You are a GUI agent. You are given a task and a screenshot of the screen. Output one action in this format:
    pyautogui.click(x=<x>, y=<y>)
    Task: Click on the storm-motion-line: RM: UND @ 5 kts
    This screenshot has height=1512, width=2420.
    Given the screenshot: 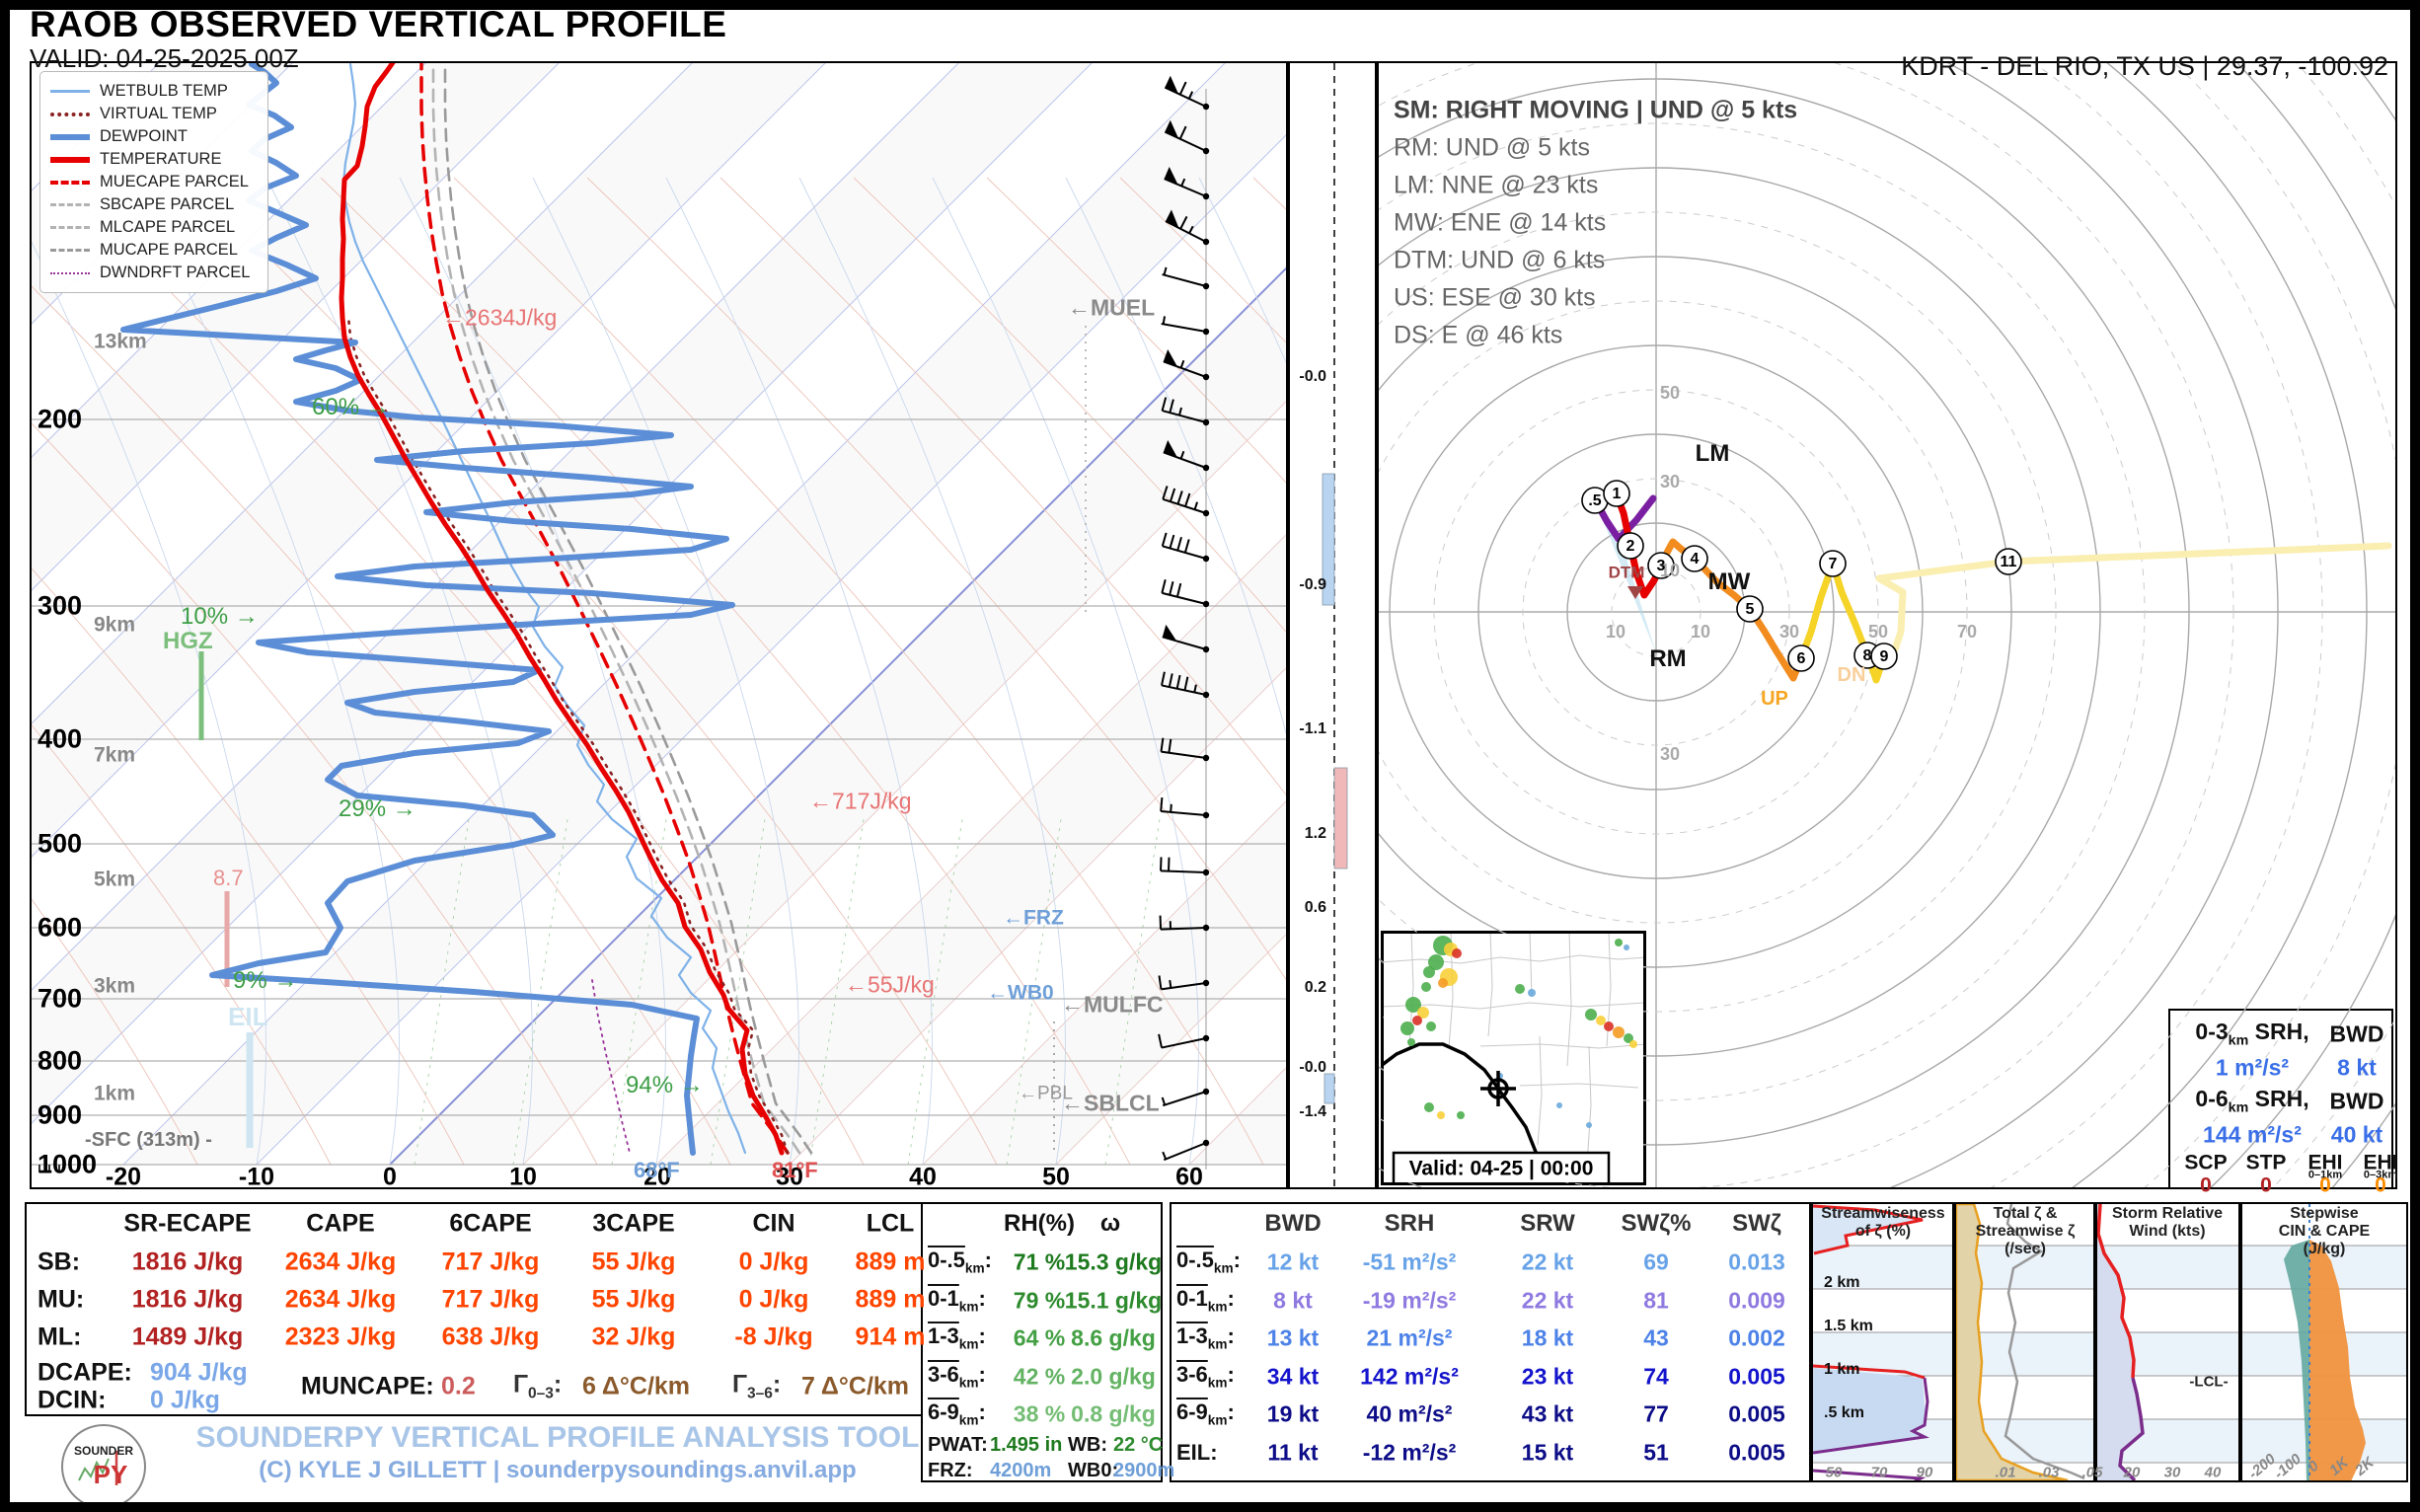 What is the action you would take?
    pyautogui.click(x=1492, y=147)
    